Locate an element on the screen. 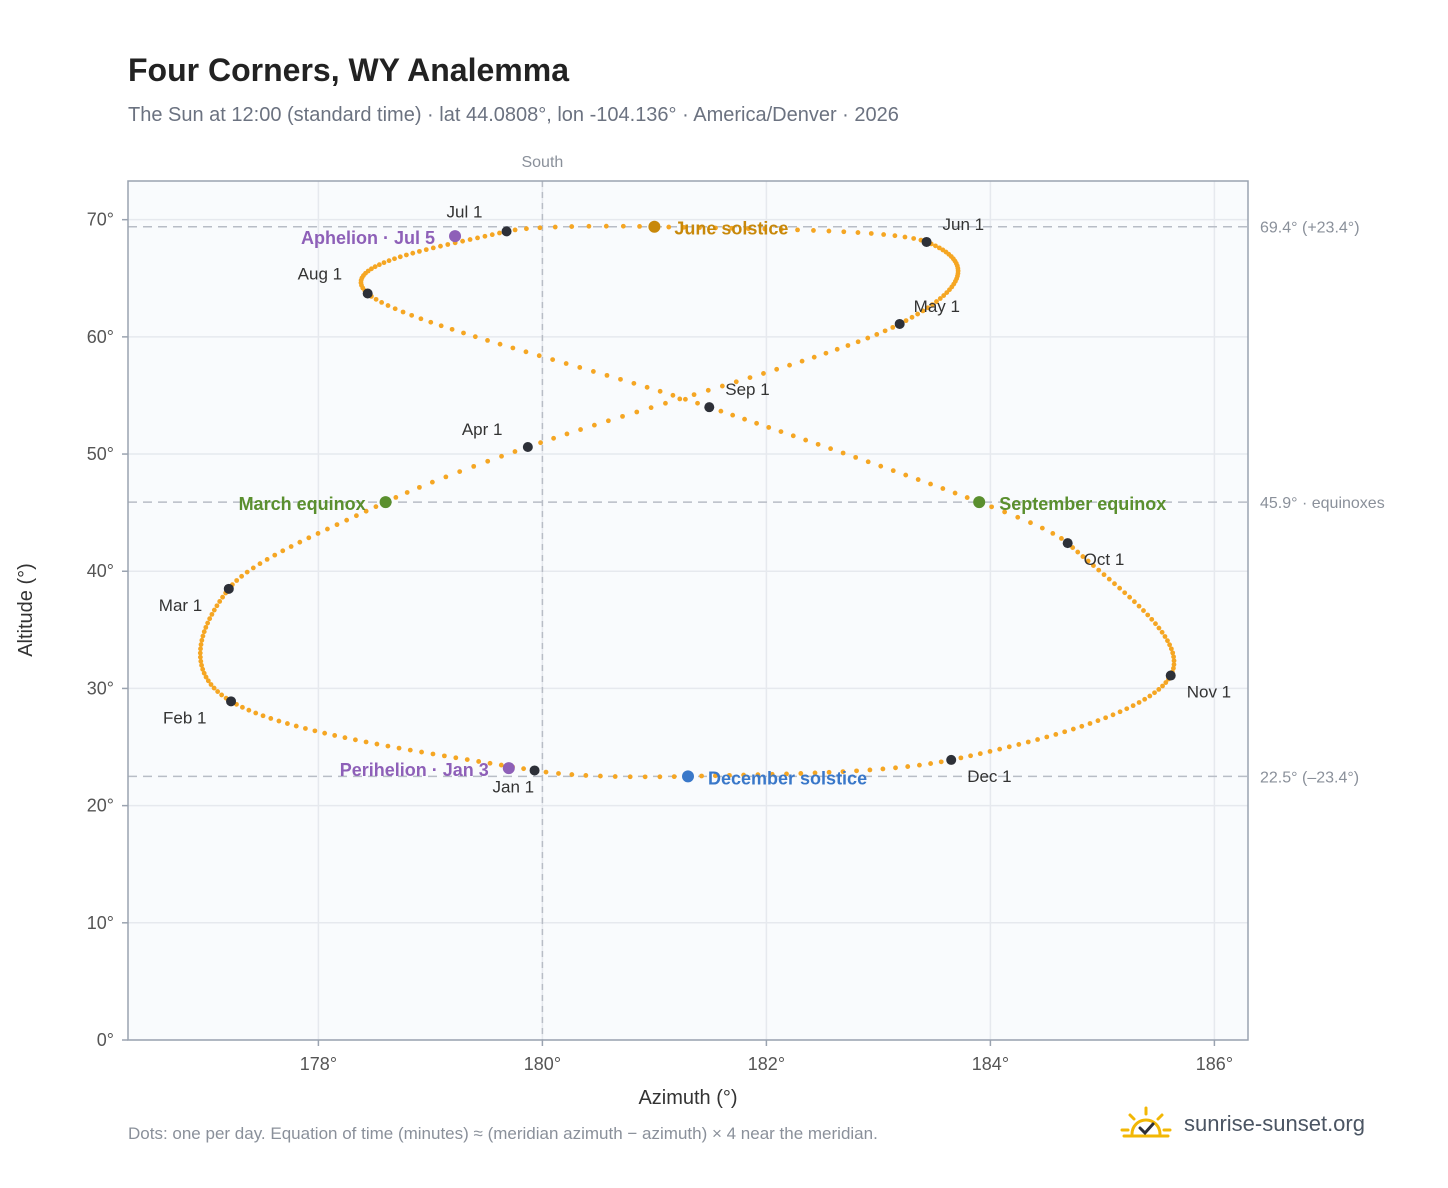 Image resolution: width=1448 pixels, height=1188 pixels. event-label: June solstice is located at coordinates (731, 229).